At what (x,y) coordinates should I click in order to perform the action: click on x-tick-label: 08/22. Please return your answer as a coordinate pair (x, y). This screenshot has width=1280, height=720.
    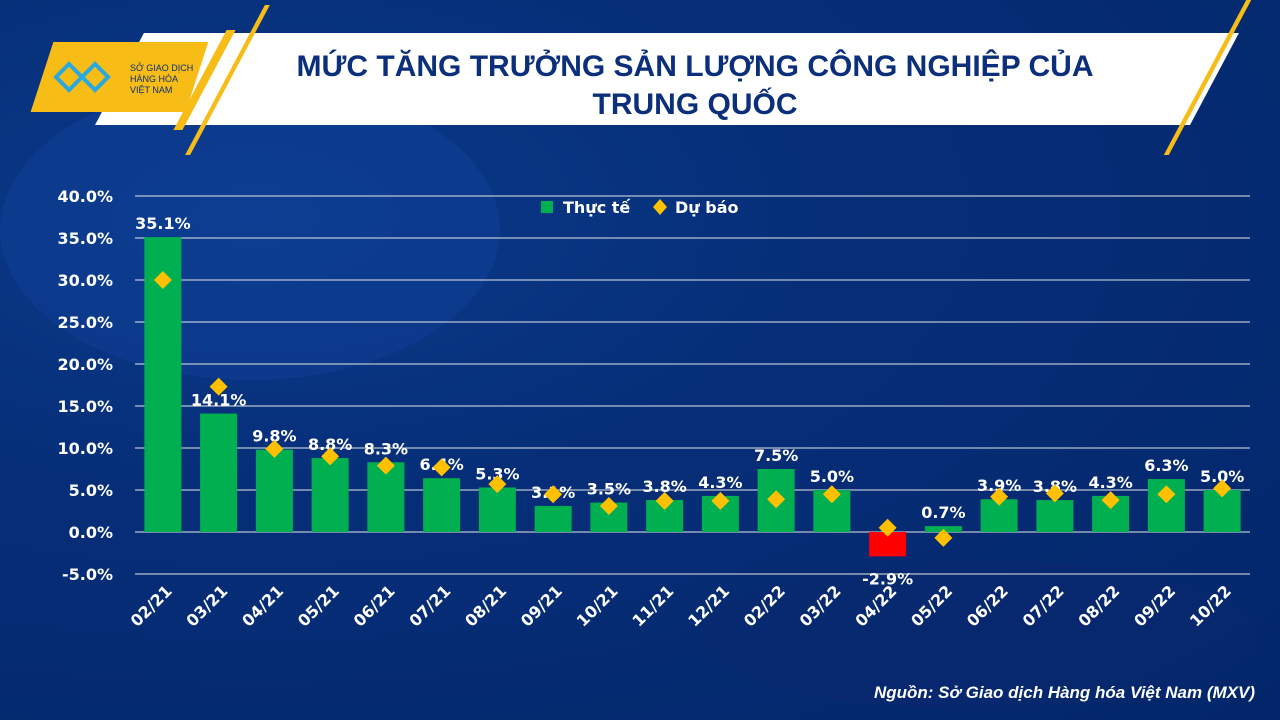
    Looking at the image, I should click on (1098, 605).